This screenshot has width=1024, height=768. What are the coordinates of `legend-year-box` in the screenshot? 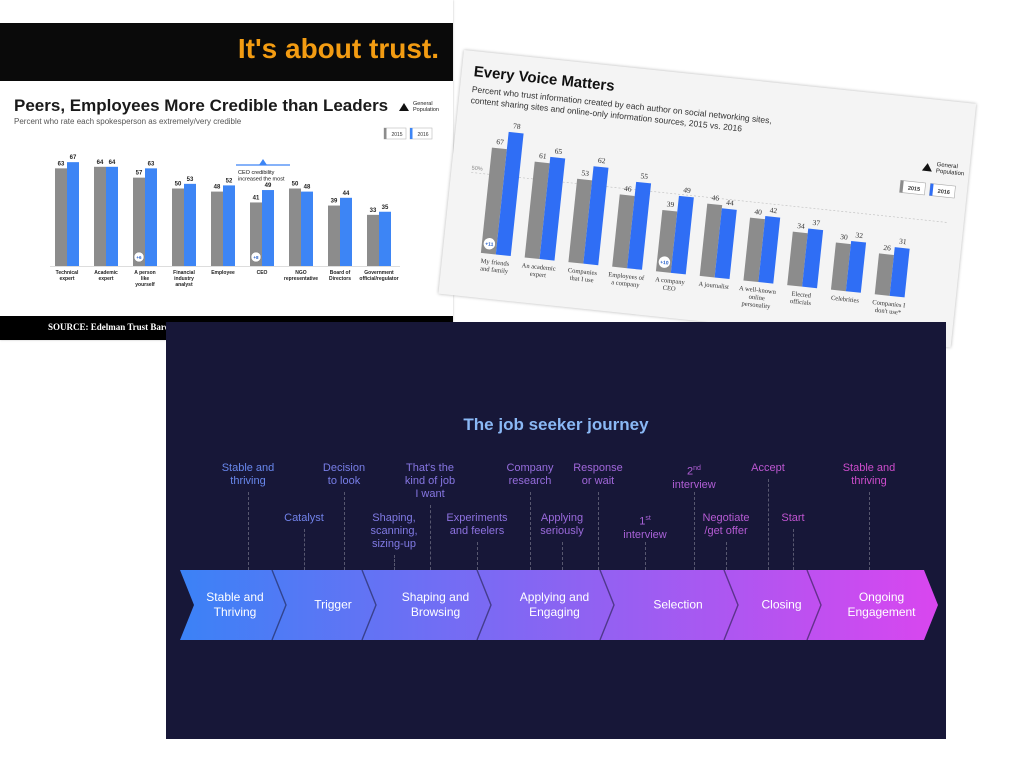 It's located at (942, 191).